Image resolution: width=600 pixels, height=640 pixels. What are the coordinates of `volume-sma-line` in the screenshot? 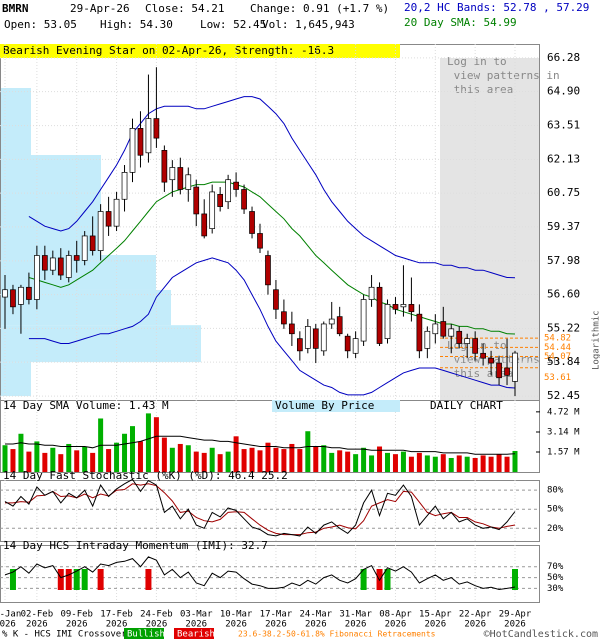 It's located at (260, 445).